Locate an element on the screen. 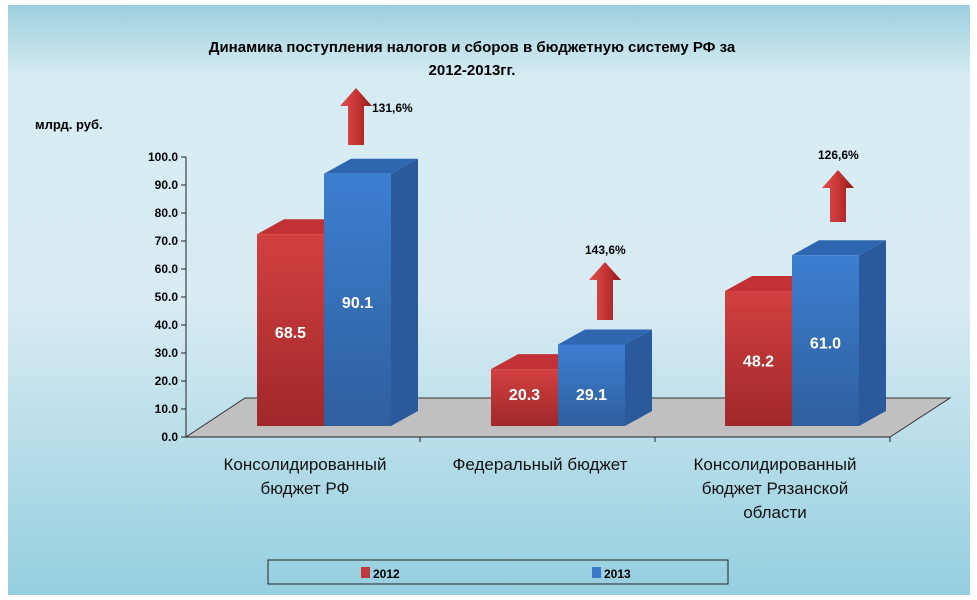 Image resolution: width=977 pixels, height=600 pixels. legend-swatch-2013 is located at coordinates (596, 572).